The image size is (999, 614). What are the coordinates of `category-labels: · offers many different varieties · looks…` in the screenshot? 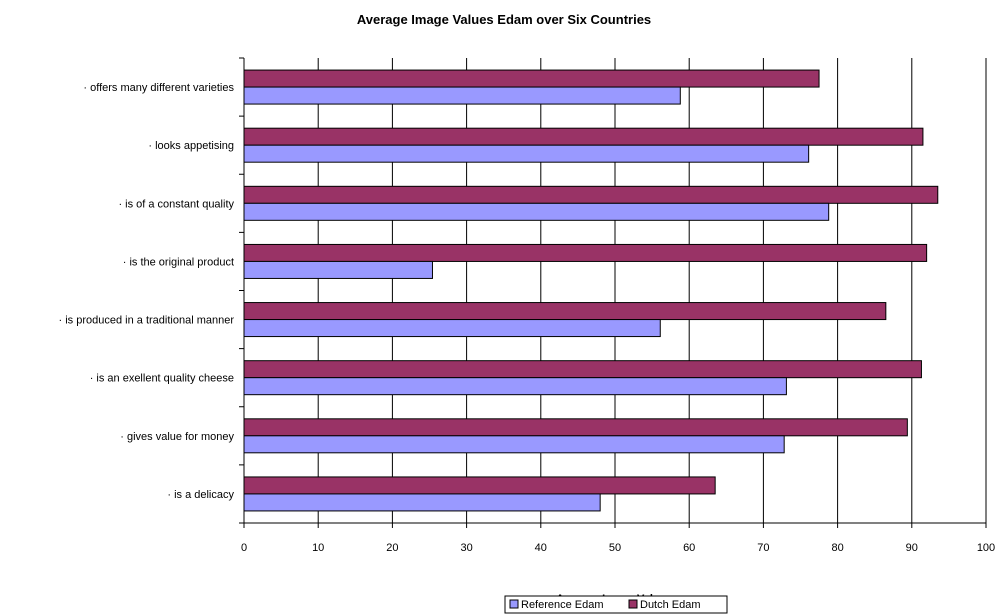 It's located at (147, 291).